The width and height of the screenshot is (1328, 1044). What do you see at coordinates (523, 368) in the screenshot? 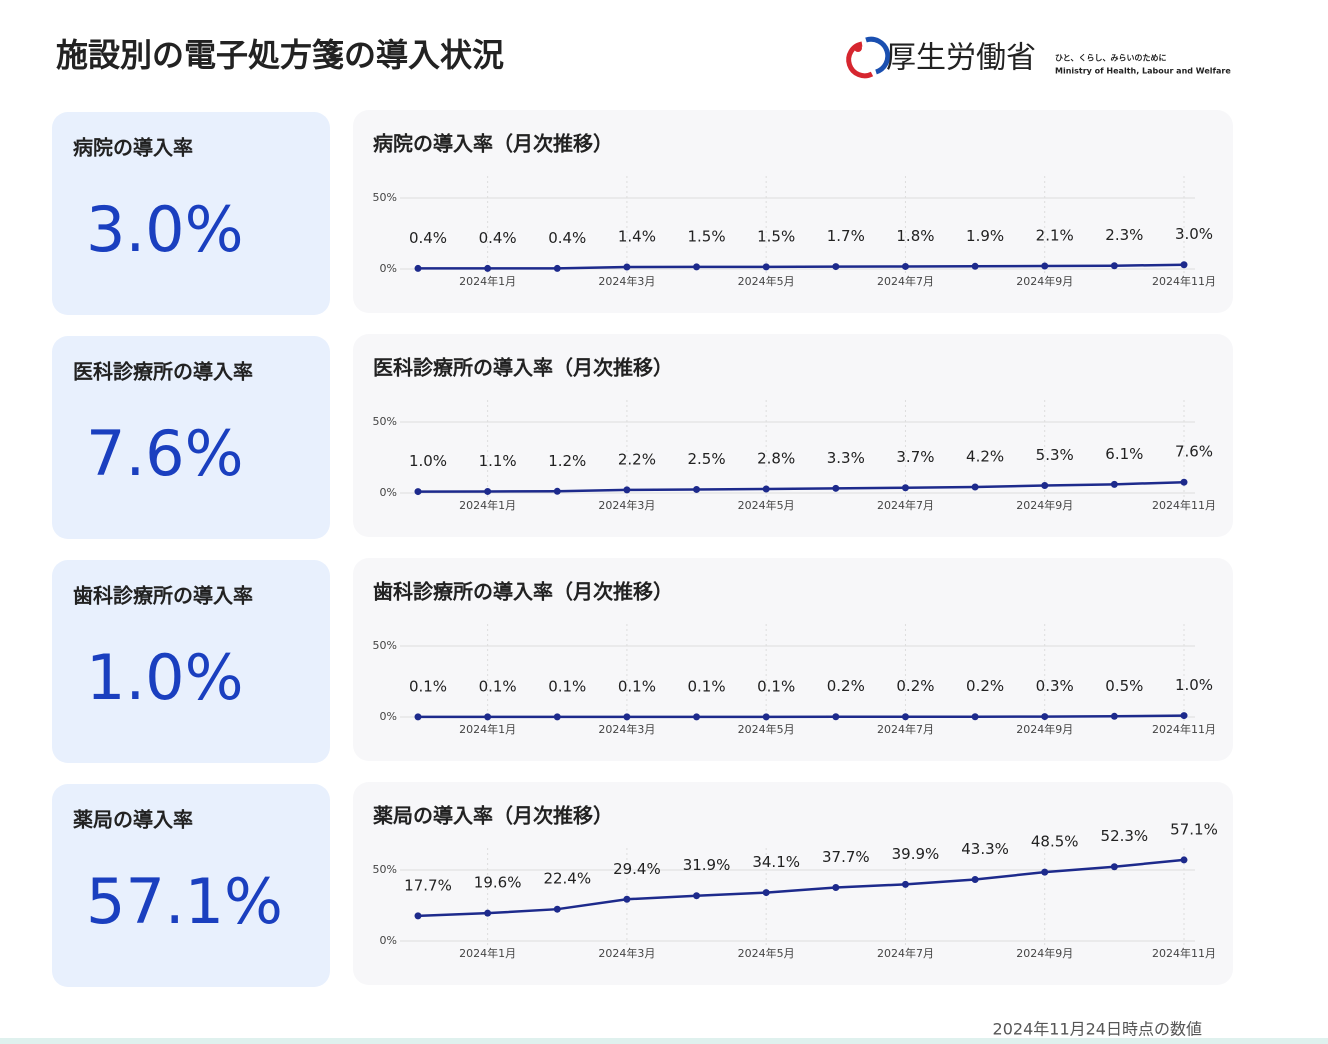
I see `chart-title: 医科診療所の導入率（月次推移）` at bounding box center [523, 368].